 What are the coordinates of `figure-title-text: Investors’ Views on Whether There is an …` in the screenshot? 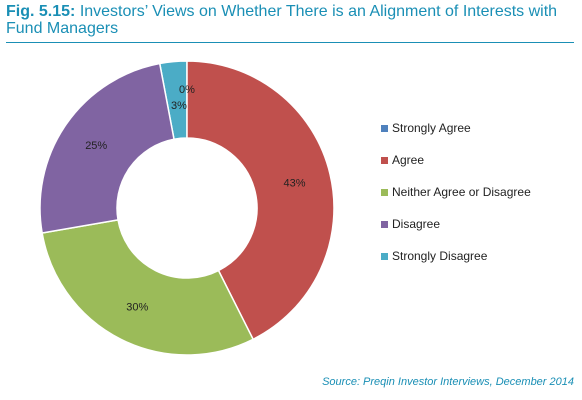 It's located at (282, 20).